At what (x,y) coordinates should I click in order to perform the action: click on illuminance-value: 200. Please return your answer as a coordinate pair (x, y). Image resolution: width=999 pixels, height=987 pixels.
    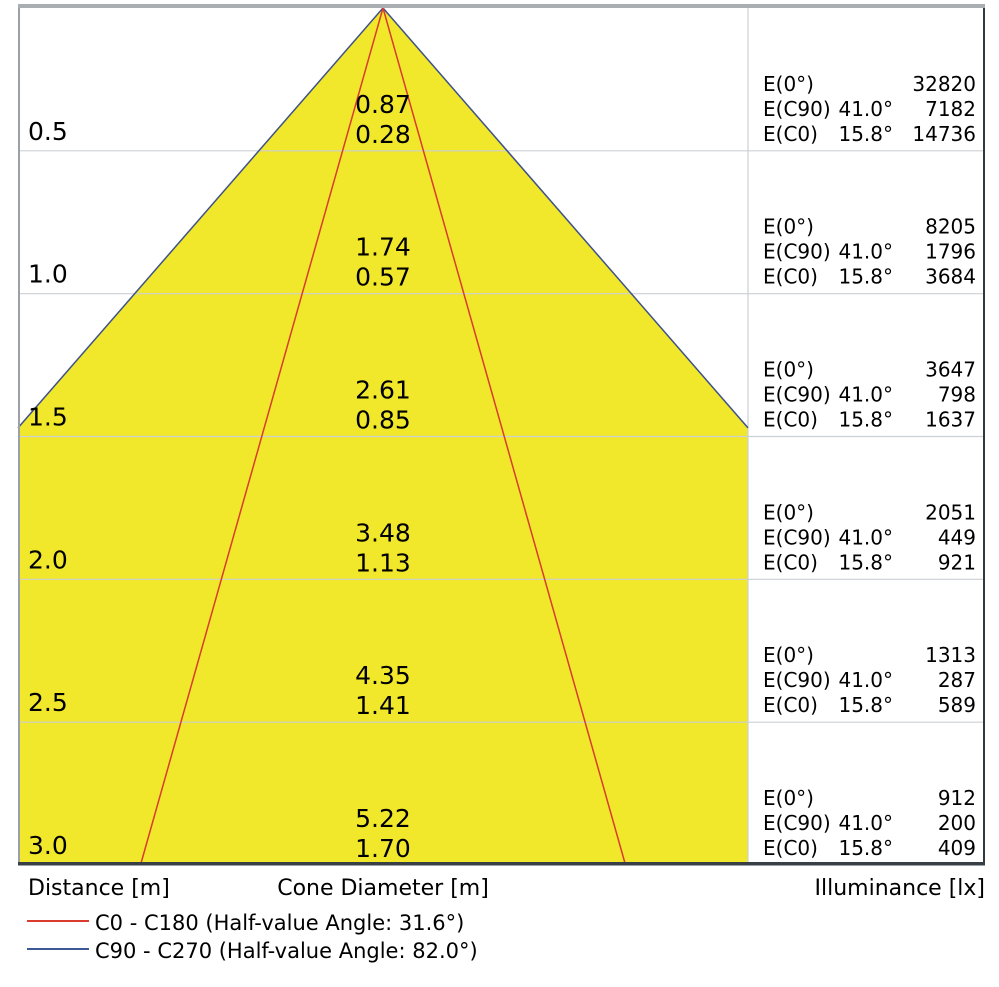
    Looking at the image, I should click on (957, 823).